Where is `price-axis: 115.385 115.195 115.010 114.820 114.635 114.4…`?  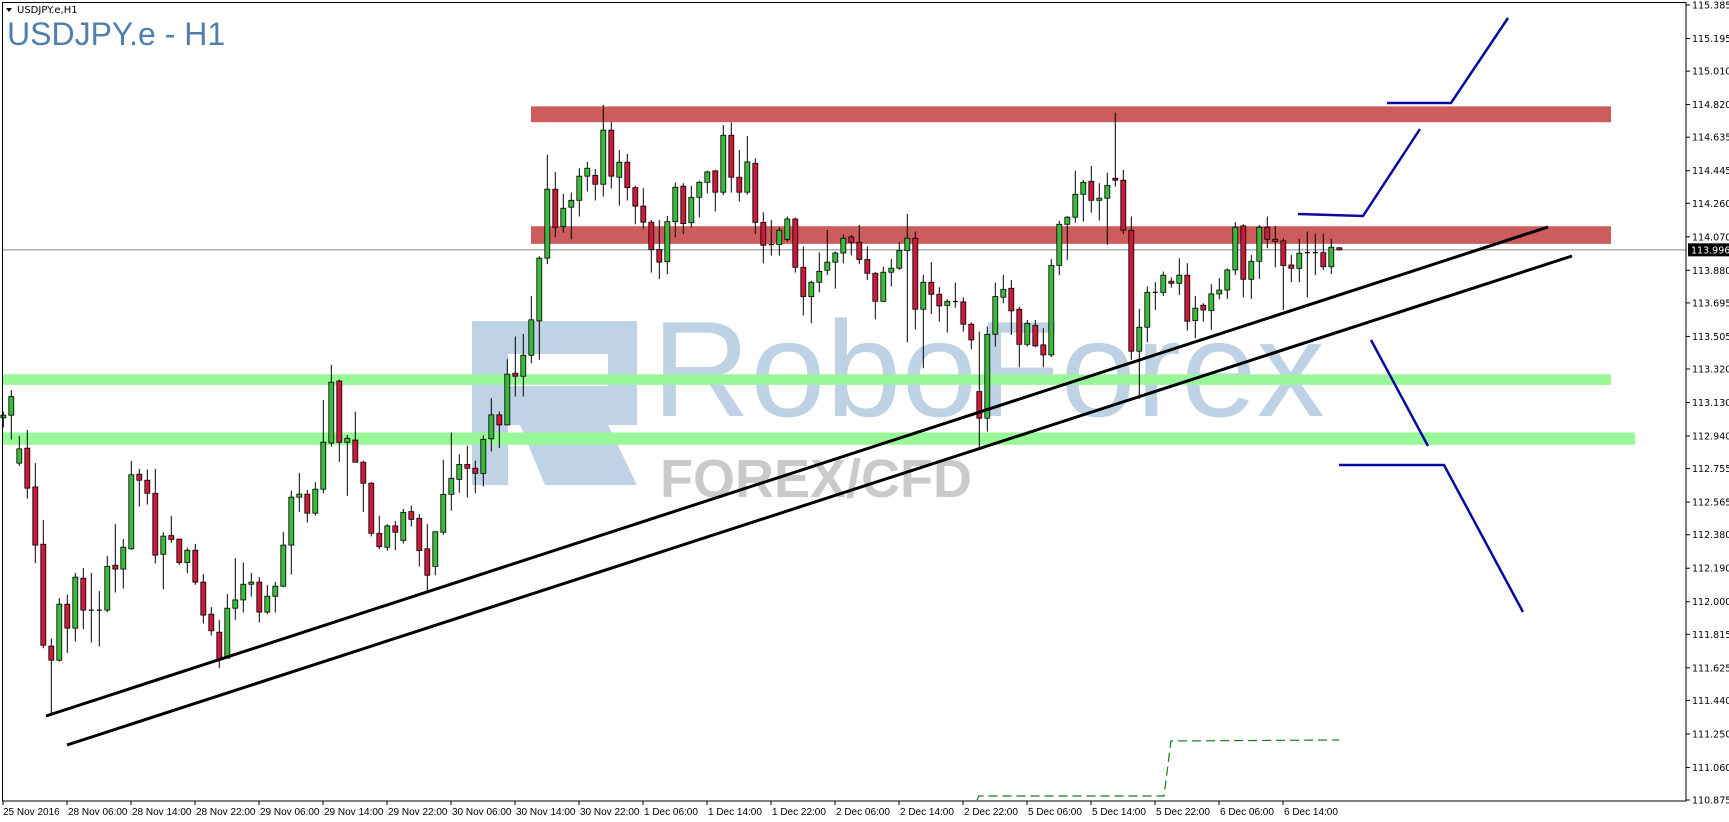
price-axis: 115.385 115.195 115.010 114.820 114.635 114.4… is located at coordinates (1707, 404).